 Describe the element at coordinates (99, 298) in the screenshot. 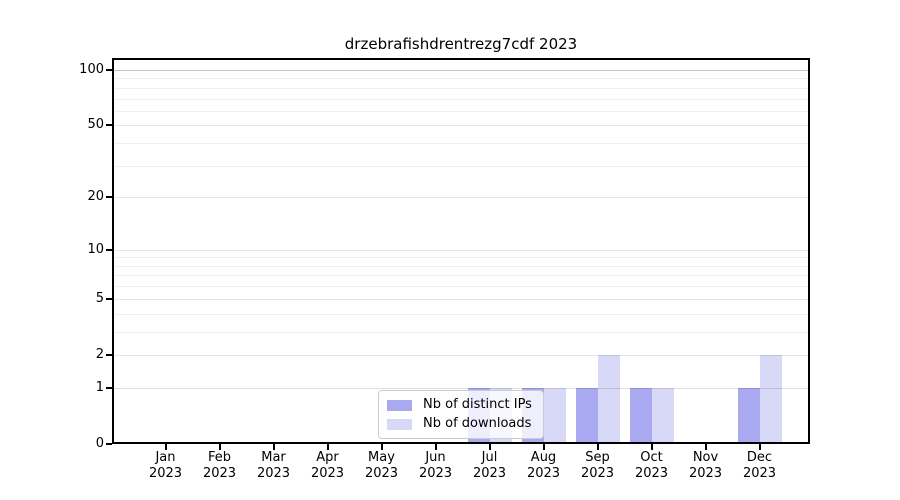

I see `y-tick-label: 5` at that location.